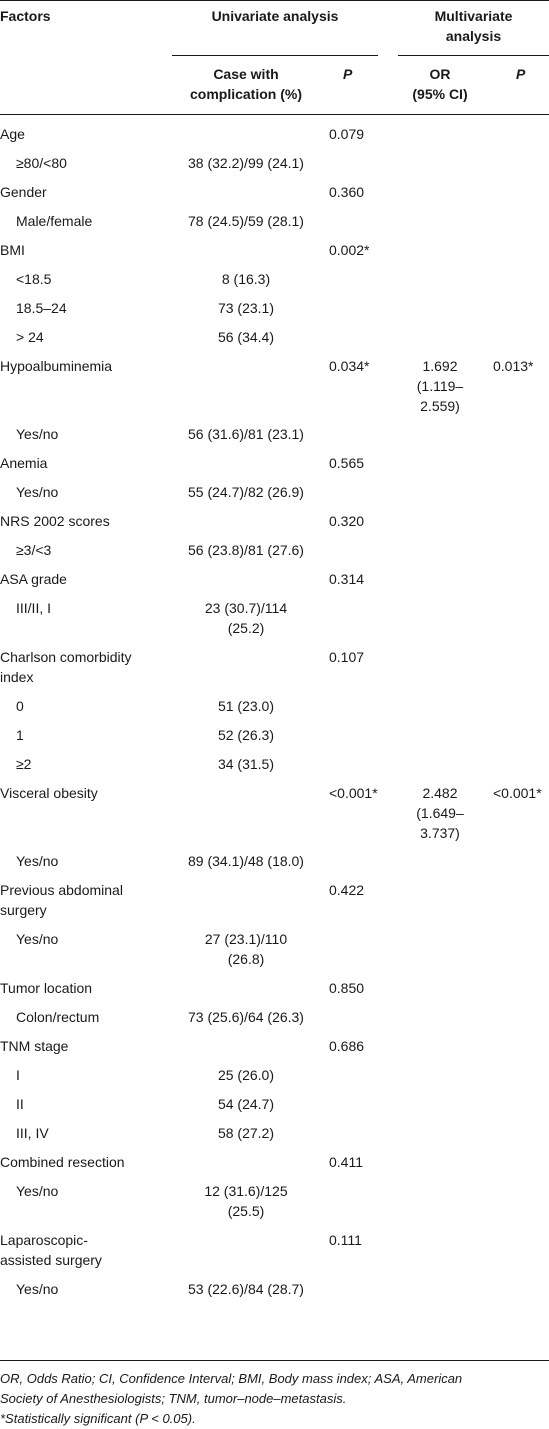  Describe the element at coordinates (41, 308) in the screenshot. I see `row-factor: 18.5–24` at that location.